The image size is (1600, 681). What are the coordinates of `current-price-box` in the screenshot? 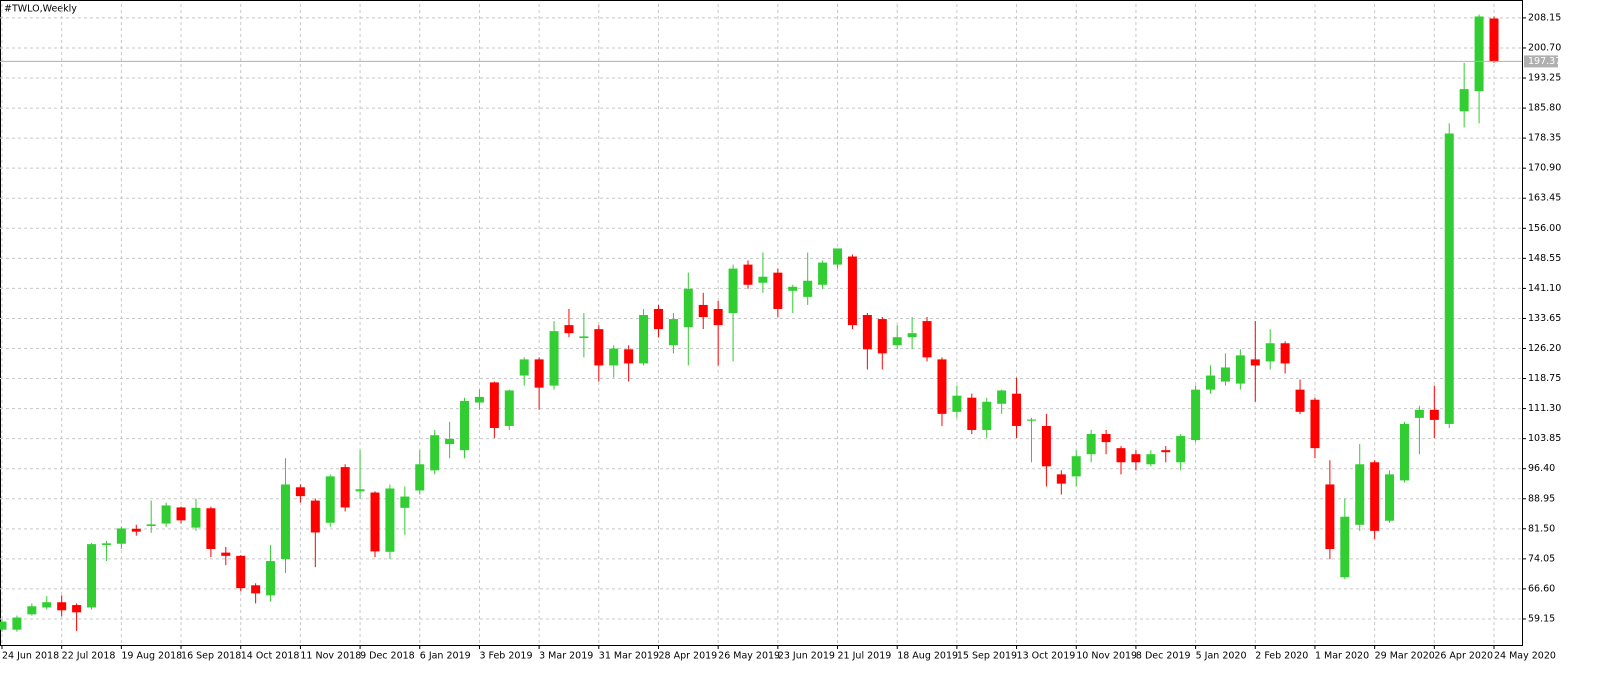 It's located at (1541, 61).